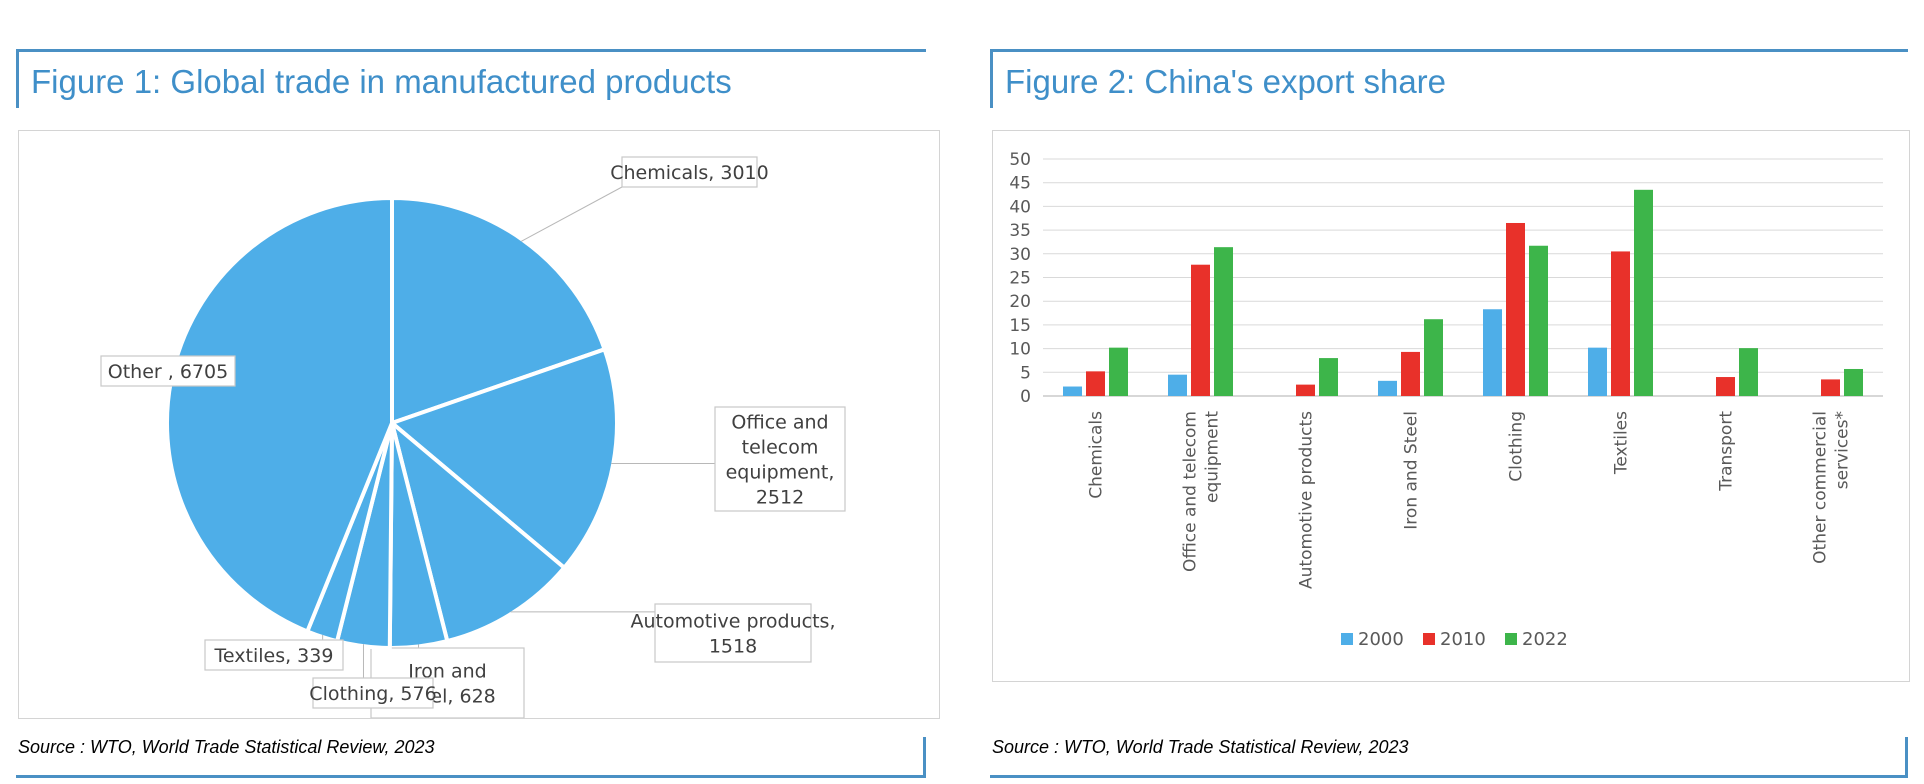  What do you see at coordinates (1622, 443) in the screenshot?
I see `x-tick-label-textiles: Textiles` at bounding box center [1622, 443].